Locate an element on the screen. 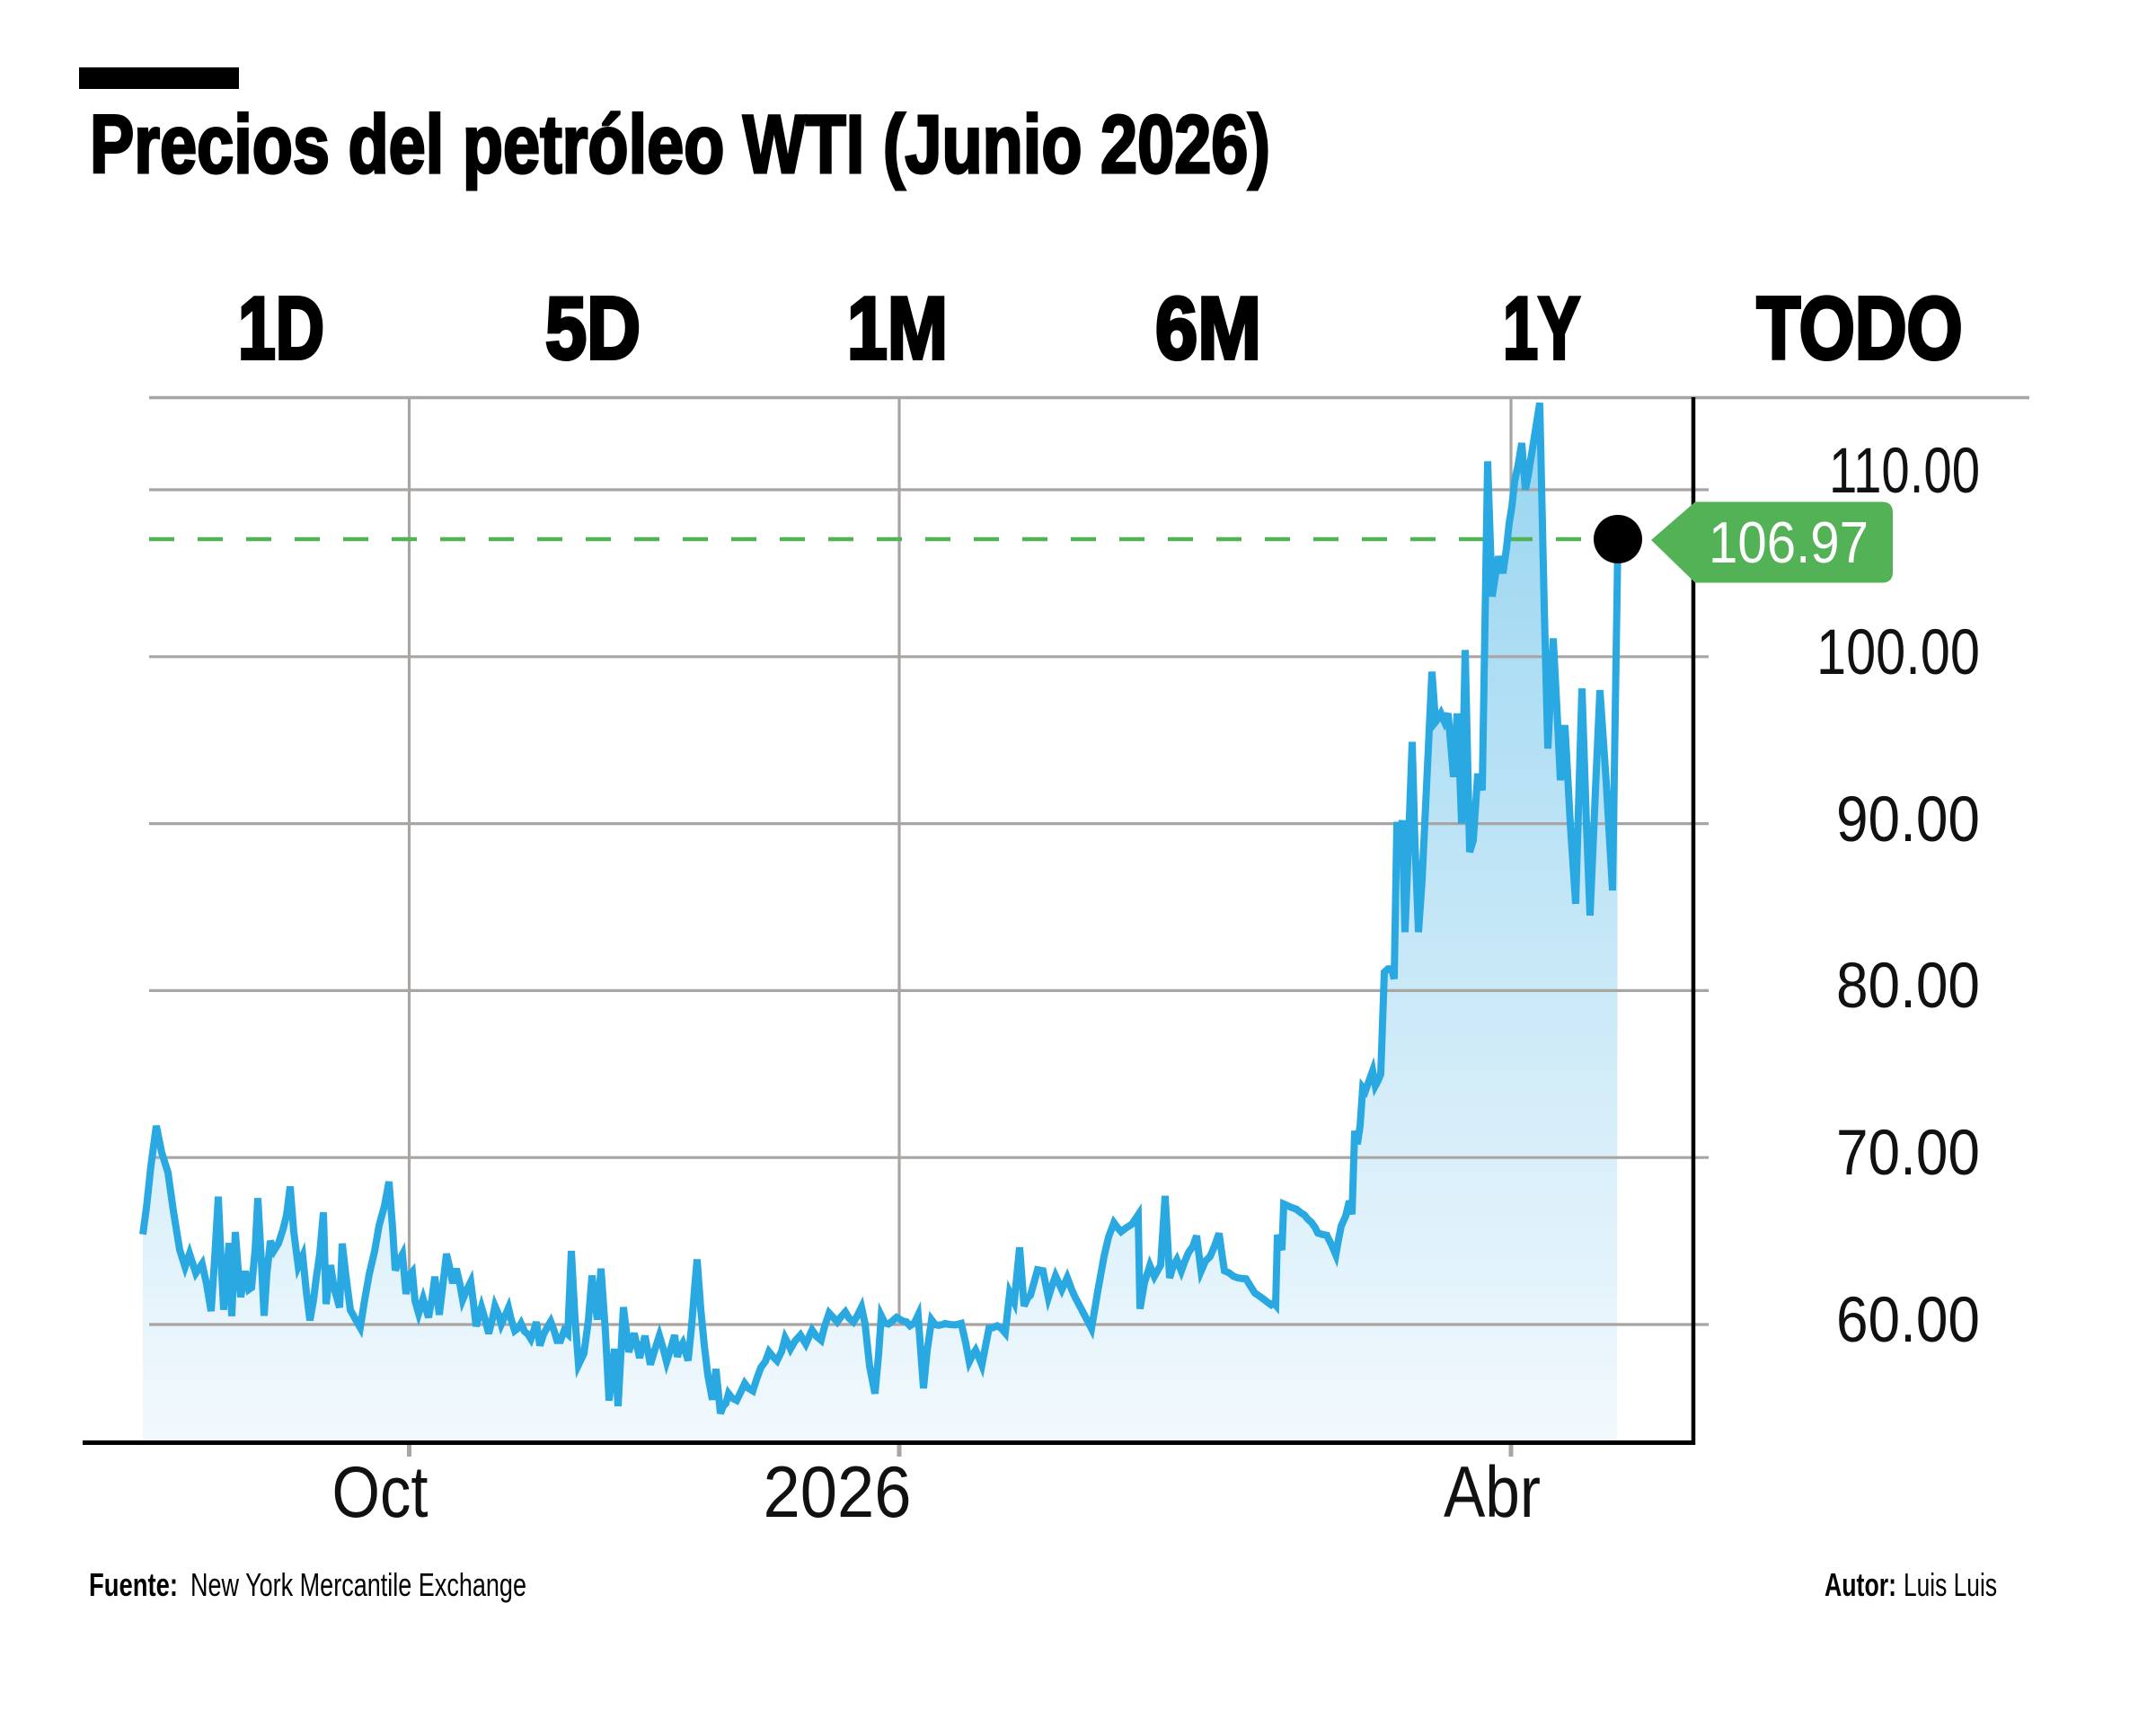  svg-text: 106.97 is located at coordinates (1789, 542).